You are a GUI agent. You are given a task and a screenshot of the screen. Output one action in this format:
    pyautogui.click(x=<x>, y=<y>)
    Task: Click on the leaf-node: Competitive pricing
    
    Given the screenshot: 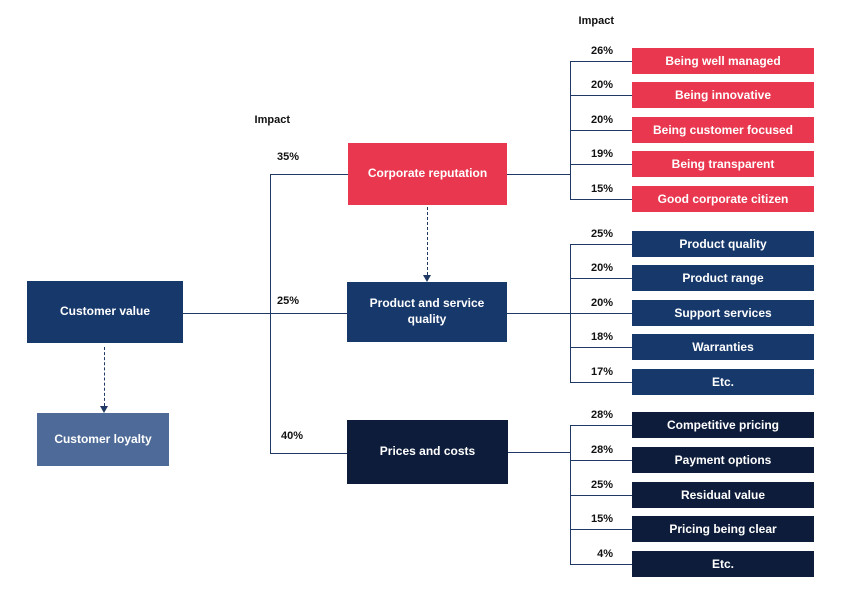 What is the action you would take?
    pyautogui.click(x=723, y=425)
    